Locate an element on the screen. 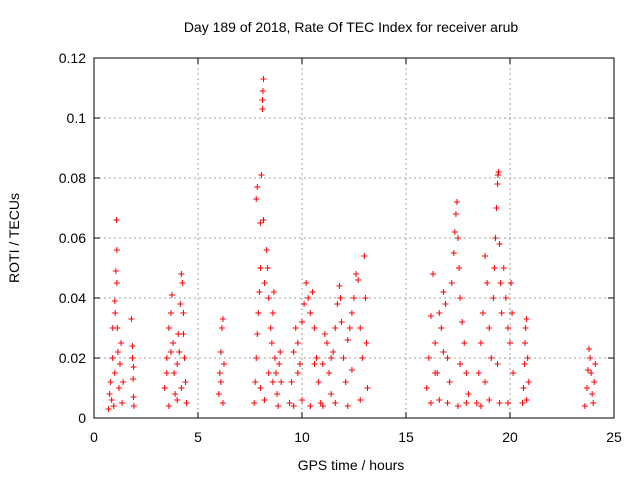  x-tick-label: 10 is located at coordinates (302, 437).